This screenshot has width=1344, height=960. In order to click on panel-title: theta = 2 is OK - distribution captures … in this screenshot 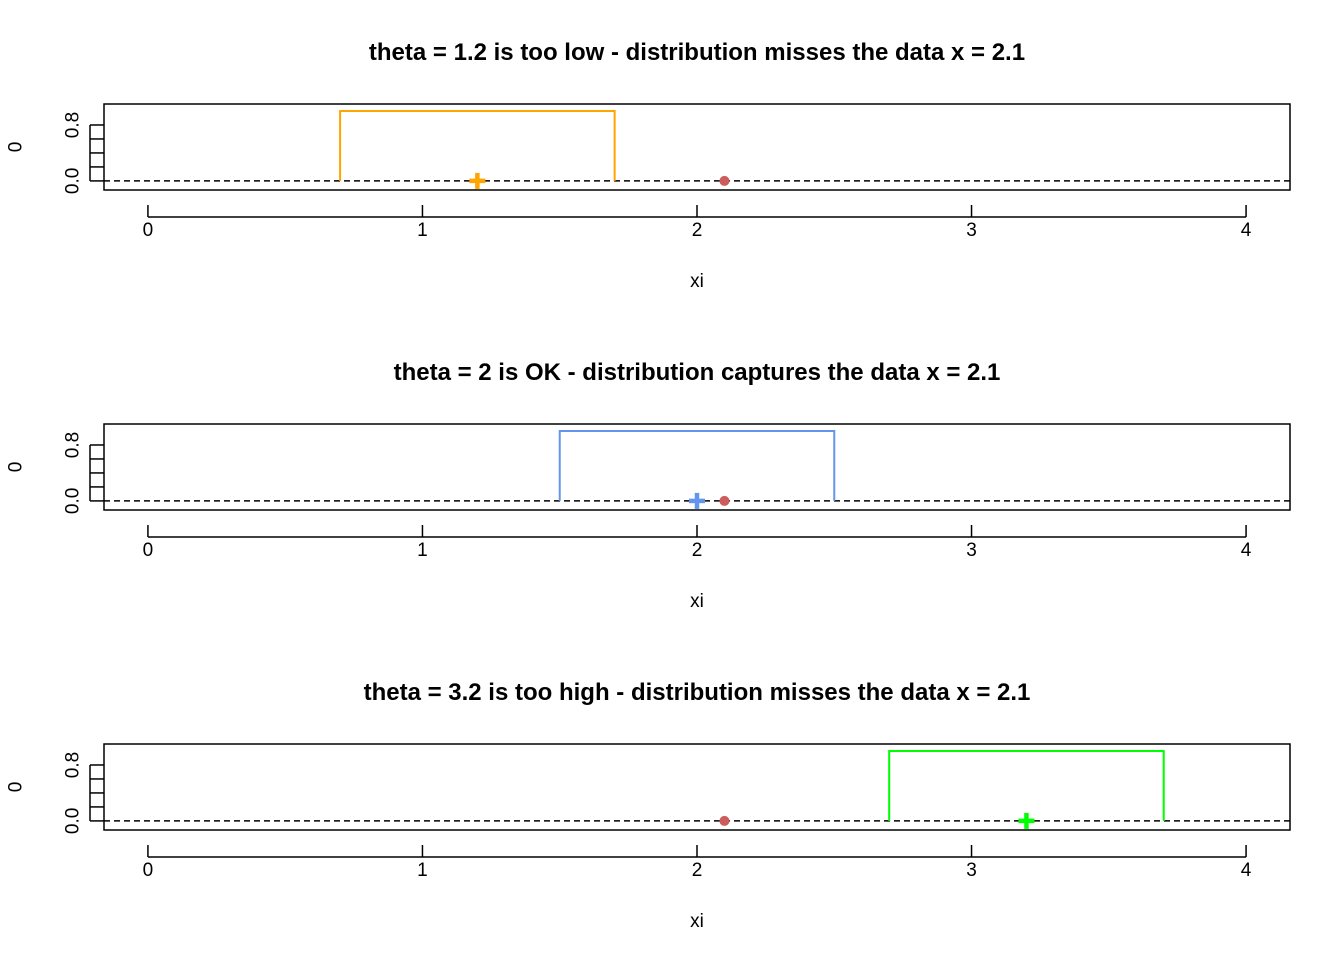, I will do `click(697, 372)`.